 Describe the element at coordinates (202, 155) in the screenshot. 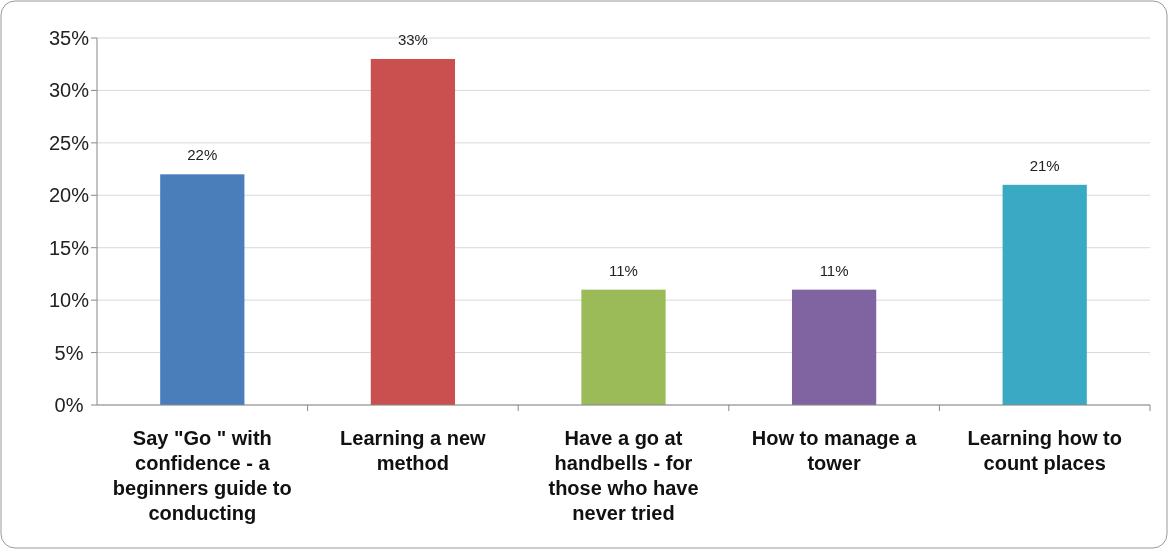

I see `data-label: 22%` at that location.